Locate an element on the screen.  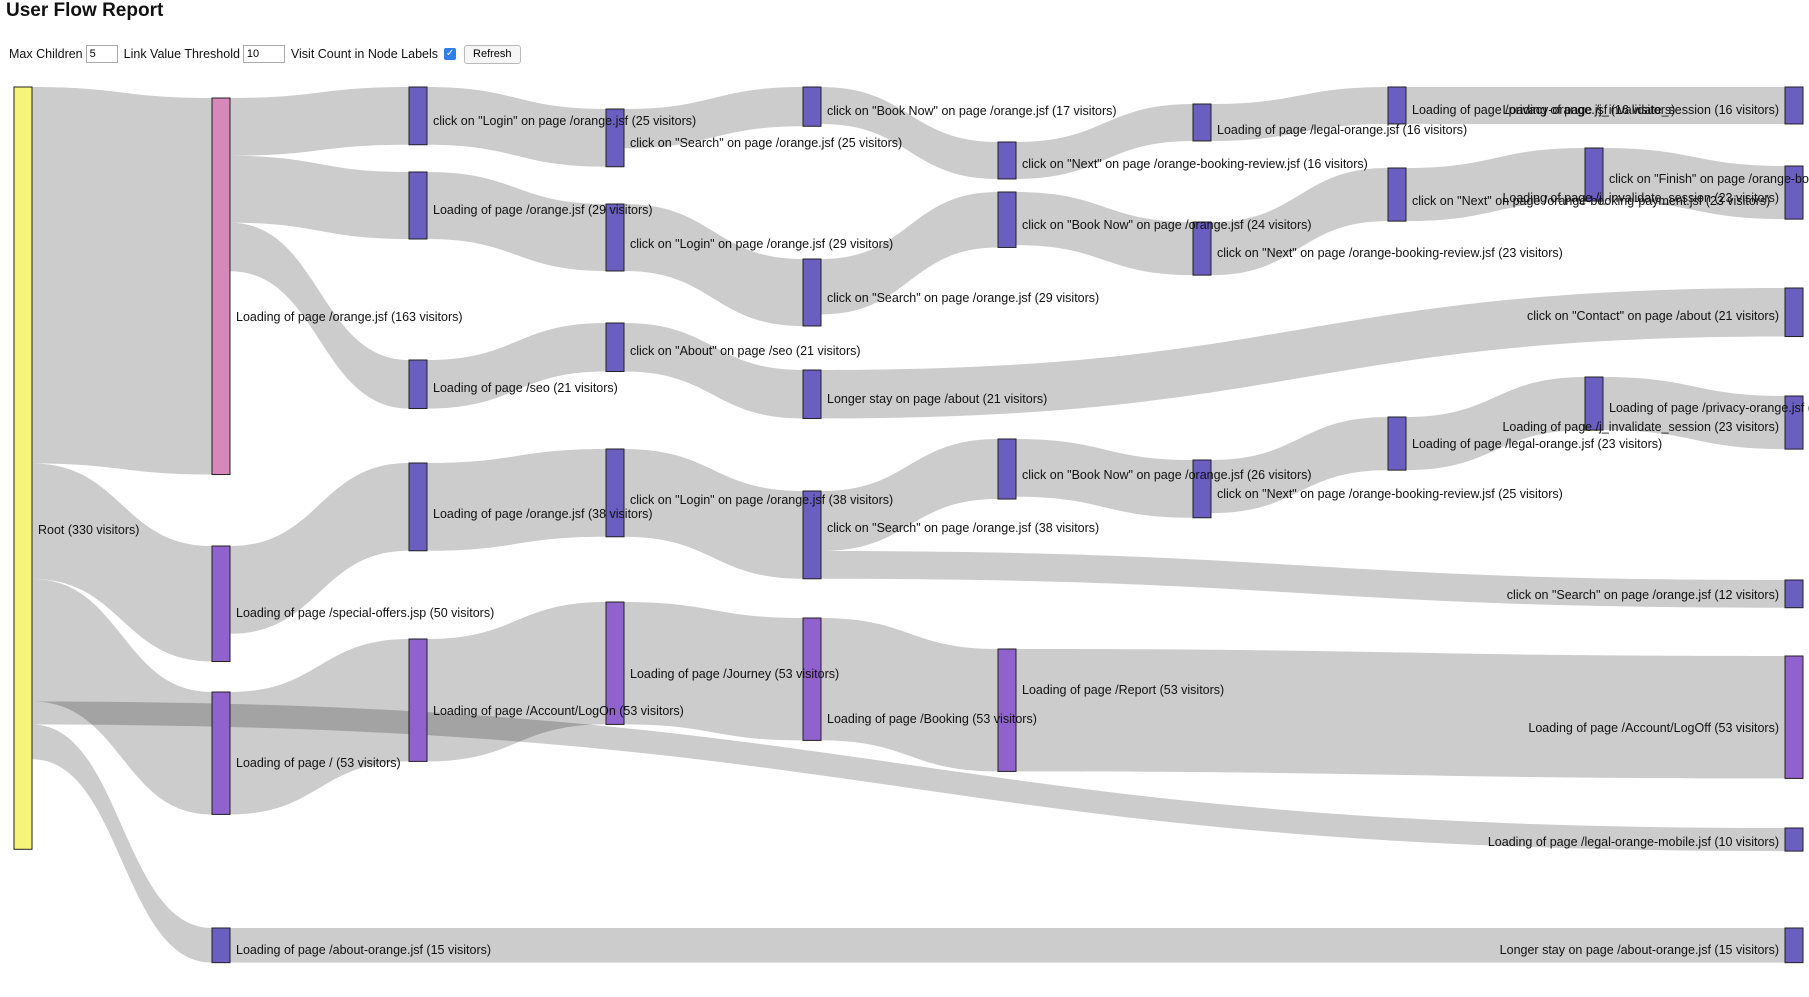
sankey-link-c2_login-to-c3_search25 is located at coordinates (516, 127).